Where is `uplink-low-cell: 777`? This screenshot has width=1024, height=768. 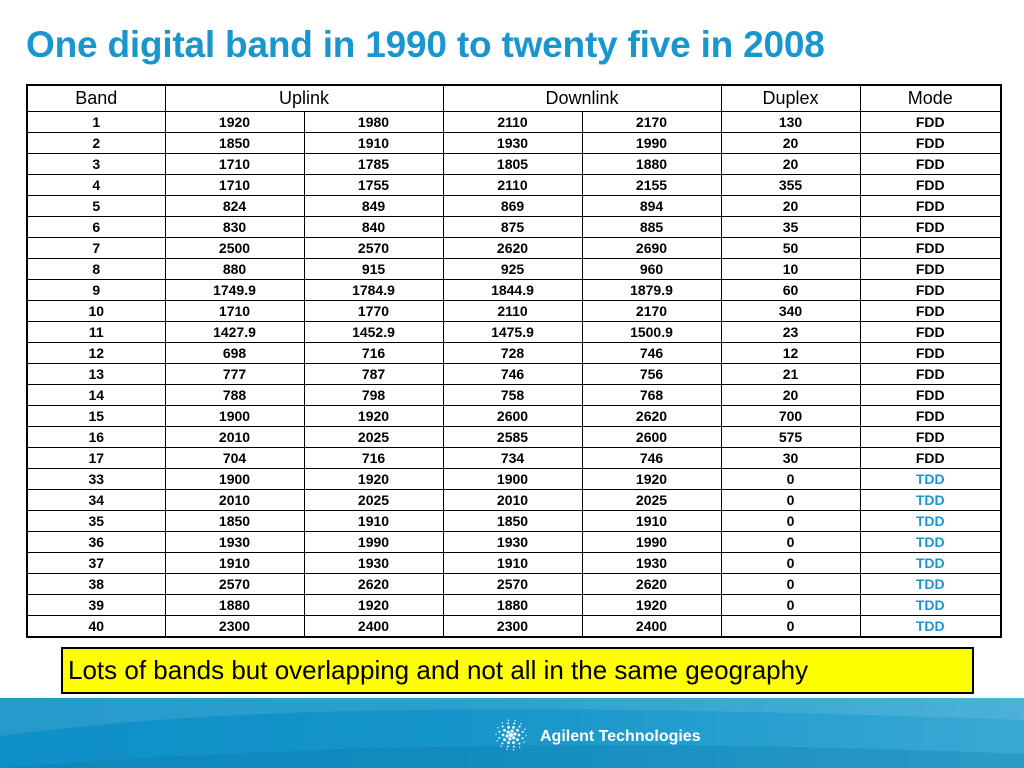 uplink-low-cell: 777 is located at coordinates (234, 374).